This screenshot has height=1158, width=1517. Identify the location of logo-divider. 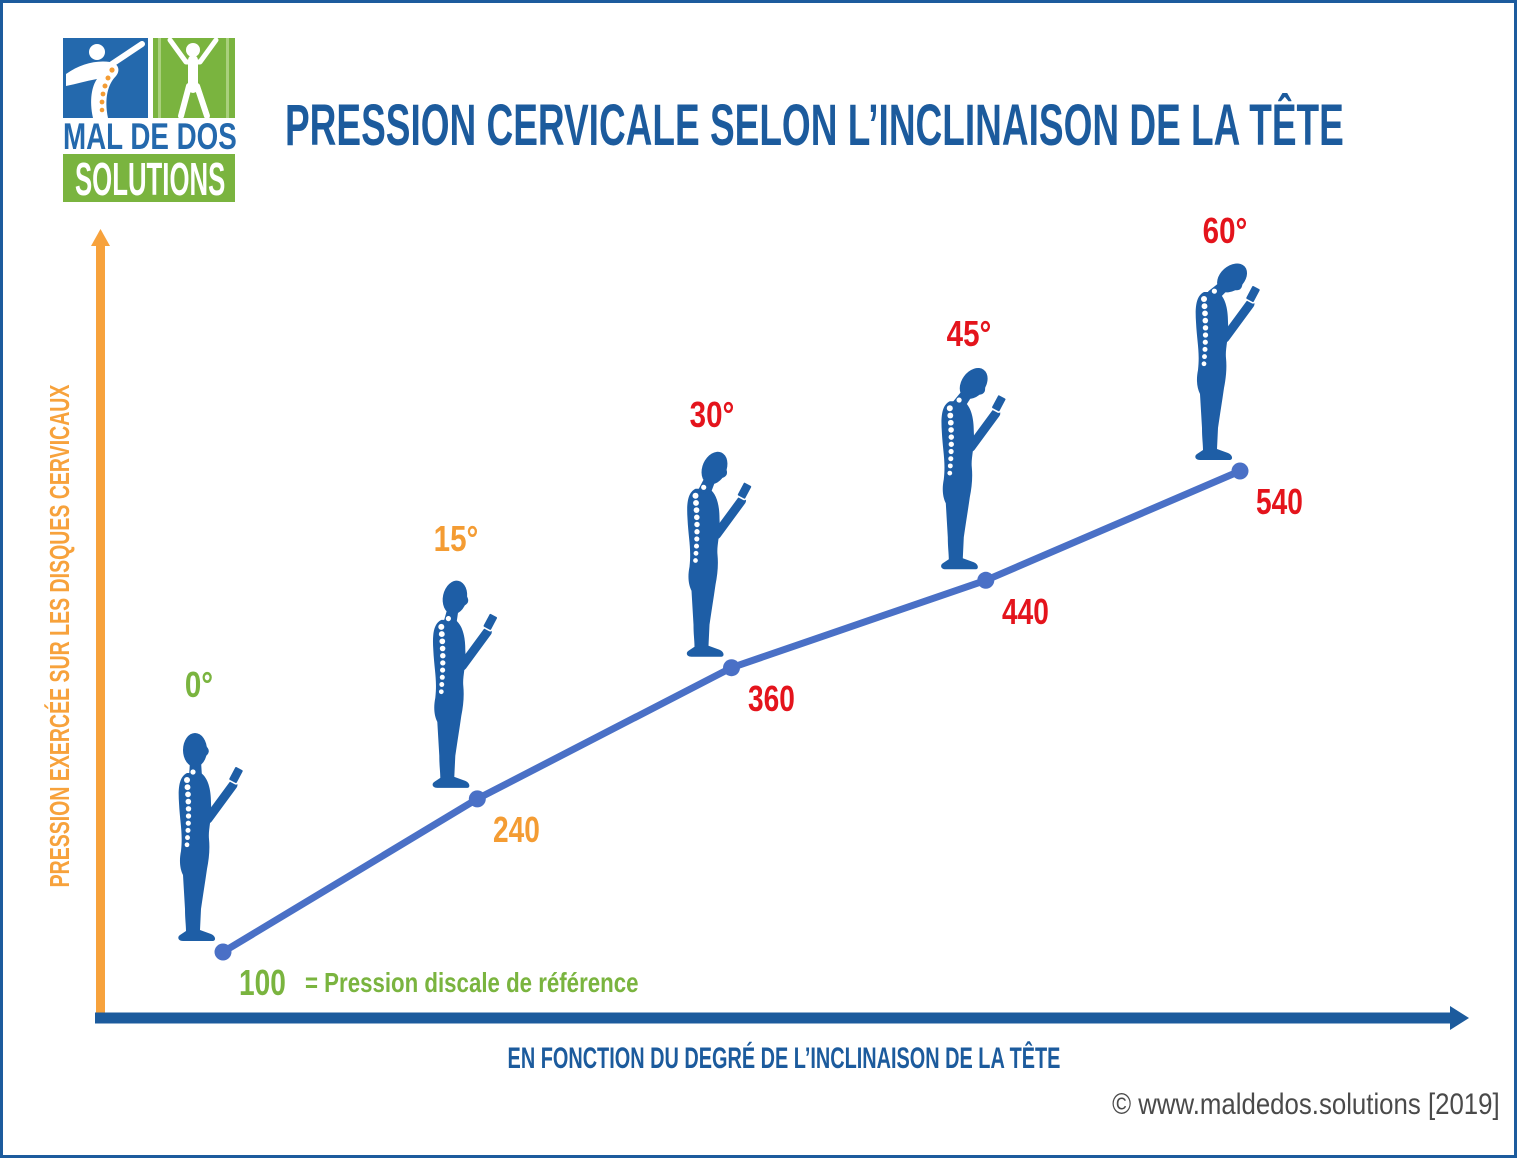
(150, 78).